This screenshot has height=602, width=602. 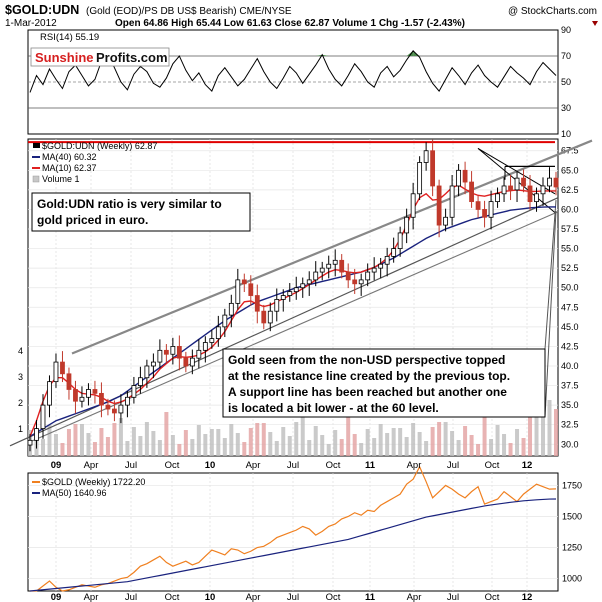 What do you see at coordinates (570, 209) in the screenshot?
I see `price-y-tick-label: 60.0` at bounding box center [570, 209].